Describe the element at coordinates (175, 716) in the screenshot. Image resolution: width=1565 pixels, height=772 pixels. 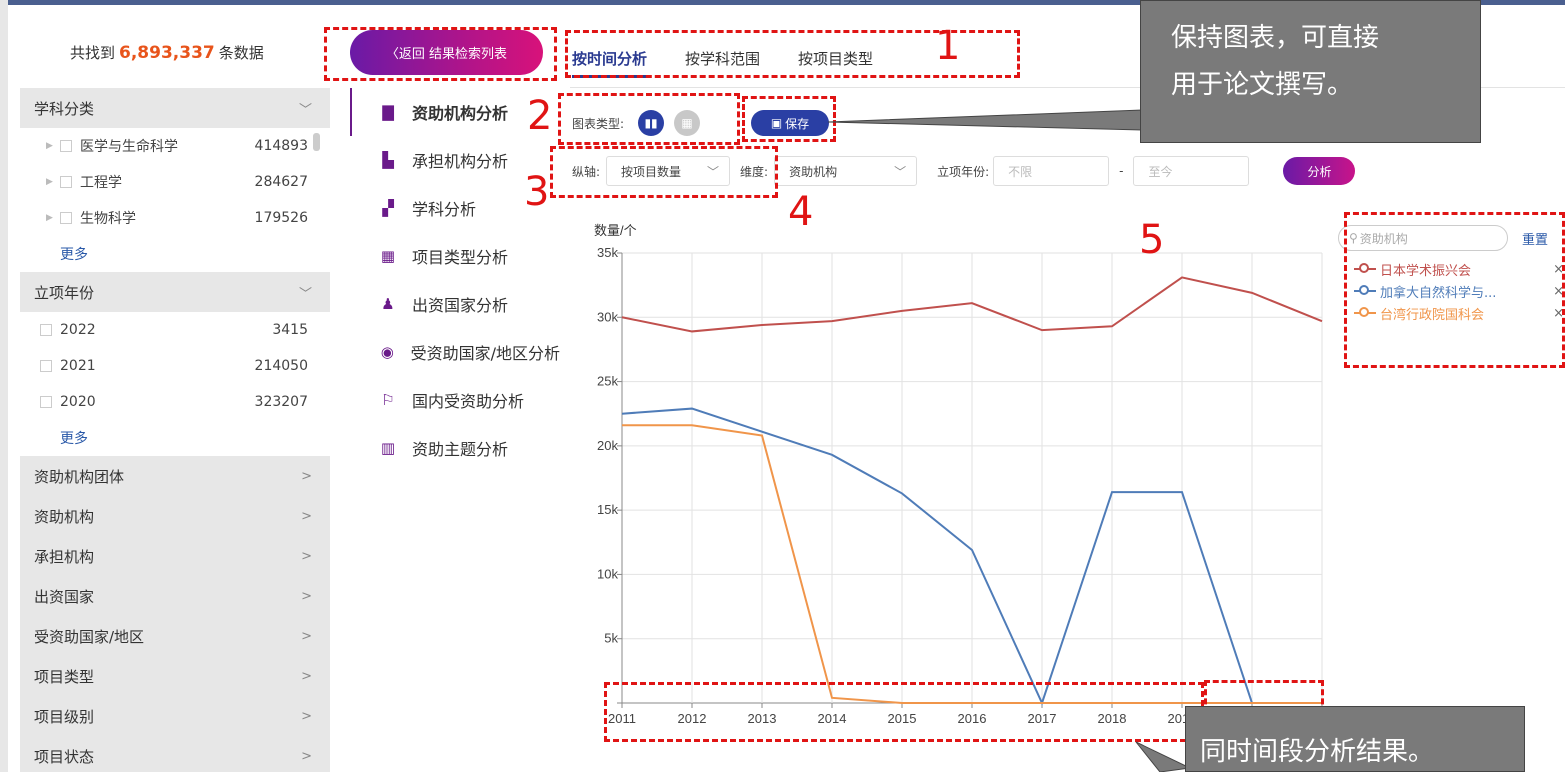
I see `facet-header-collapsed: 项目级别 >` at that location.